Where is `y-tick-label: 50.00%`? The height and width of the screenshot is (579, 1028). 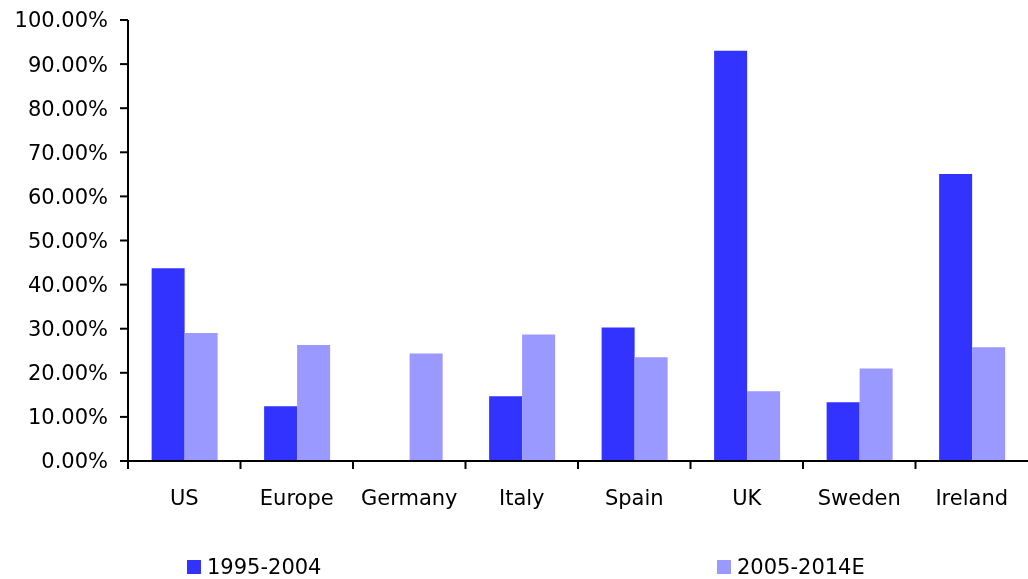 y-tick-label: 50.00% is located at coordinates (67, 240).